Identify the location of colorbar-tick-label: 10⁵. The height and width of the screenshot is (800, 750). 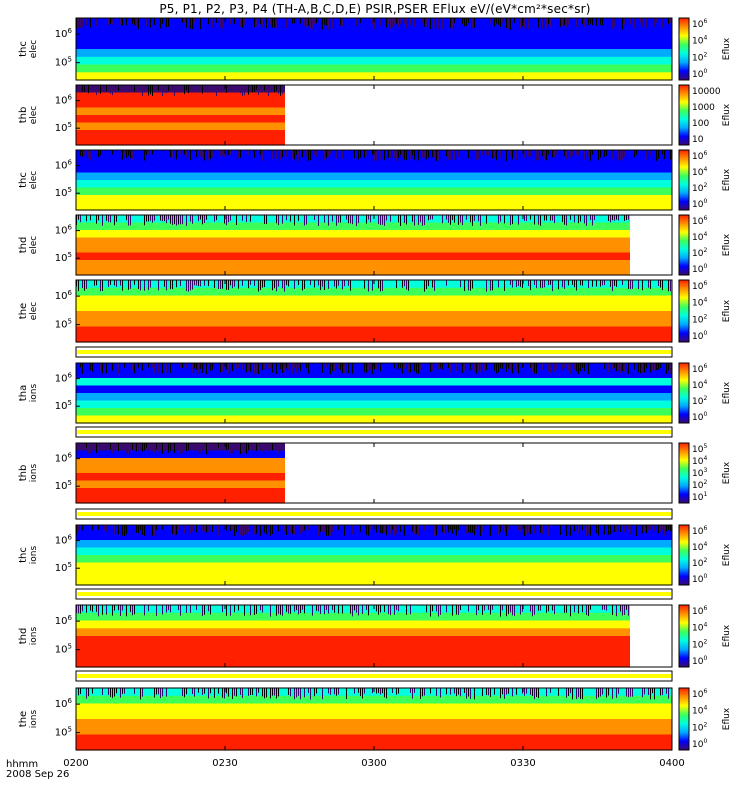
(699, 449).